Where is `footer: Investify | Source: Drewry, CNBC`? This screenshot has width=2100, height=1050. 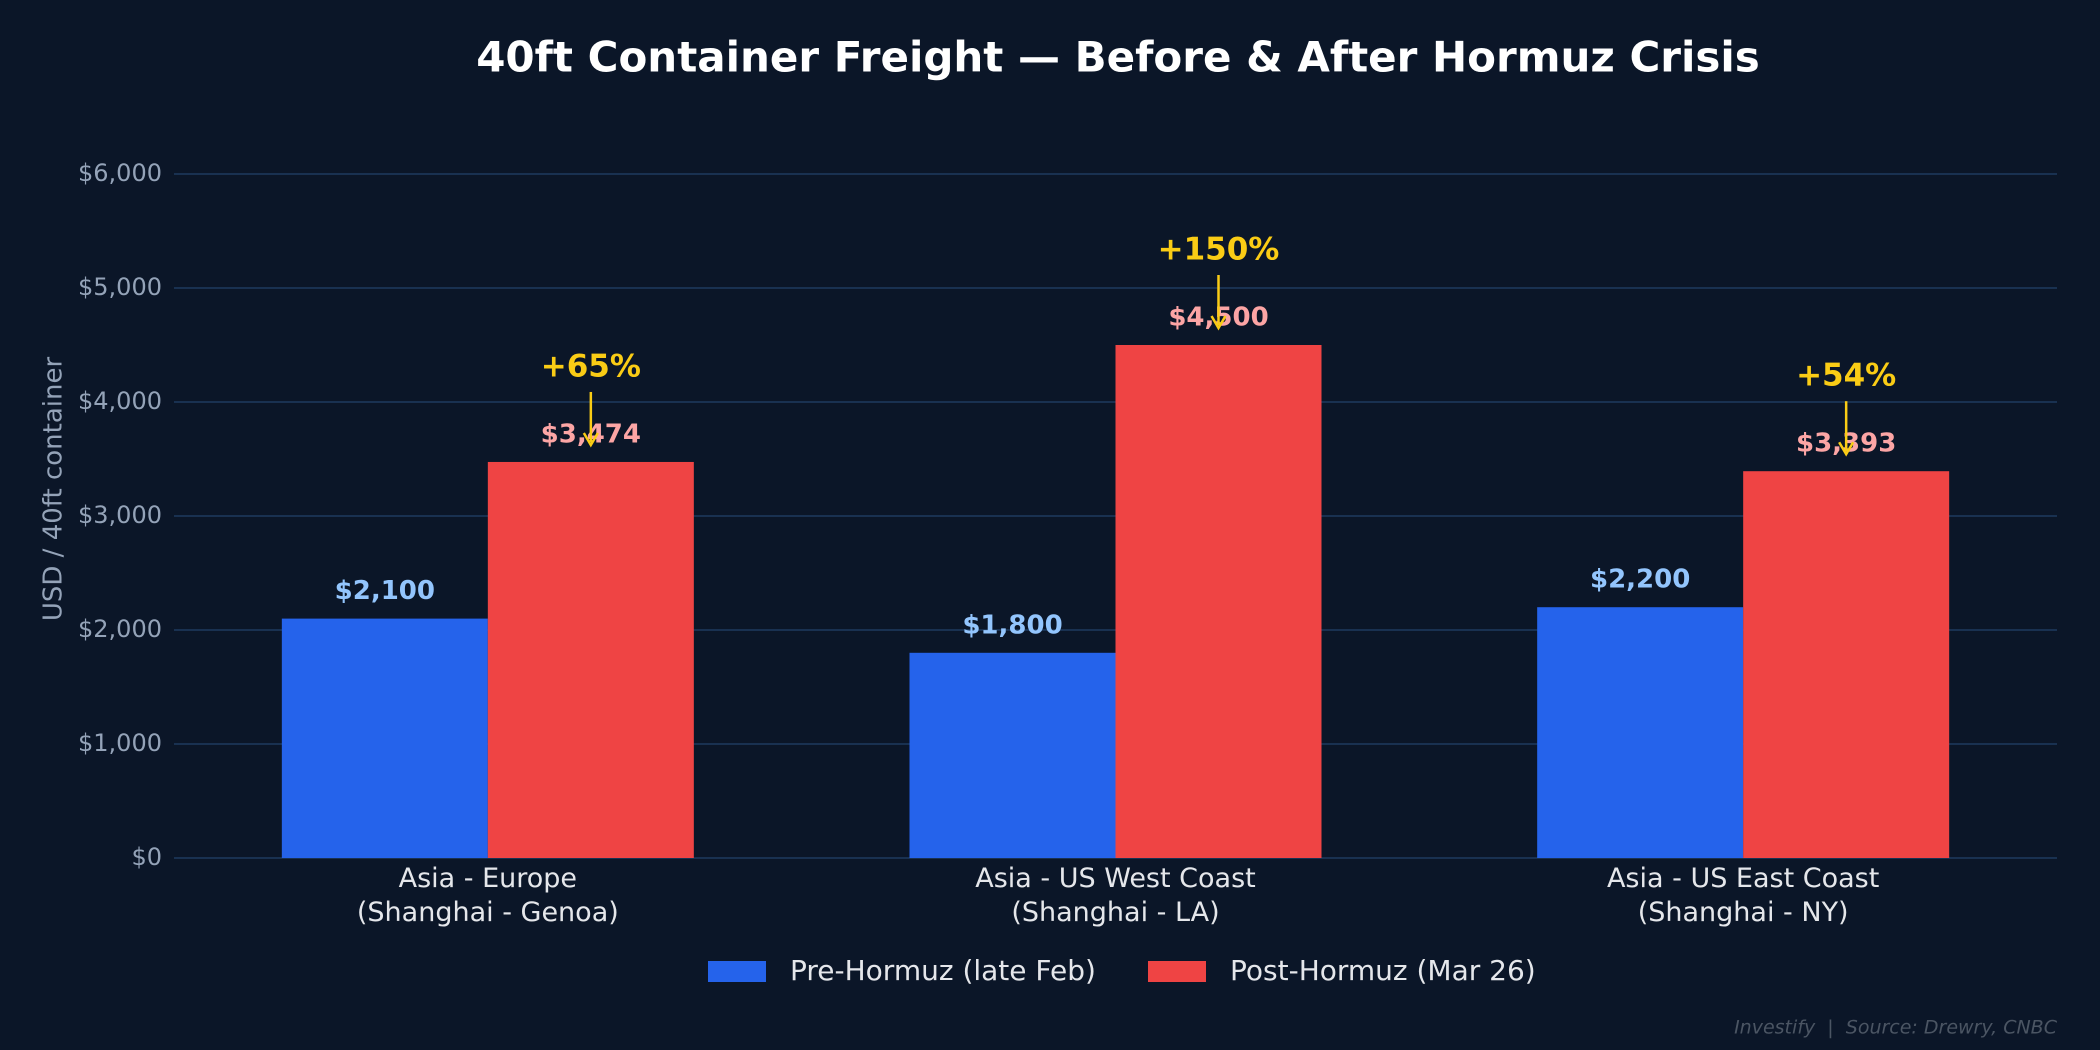
footer: Investify | Source: Drewry, CNBC is located at coordinates (1896, 1028).